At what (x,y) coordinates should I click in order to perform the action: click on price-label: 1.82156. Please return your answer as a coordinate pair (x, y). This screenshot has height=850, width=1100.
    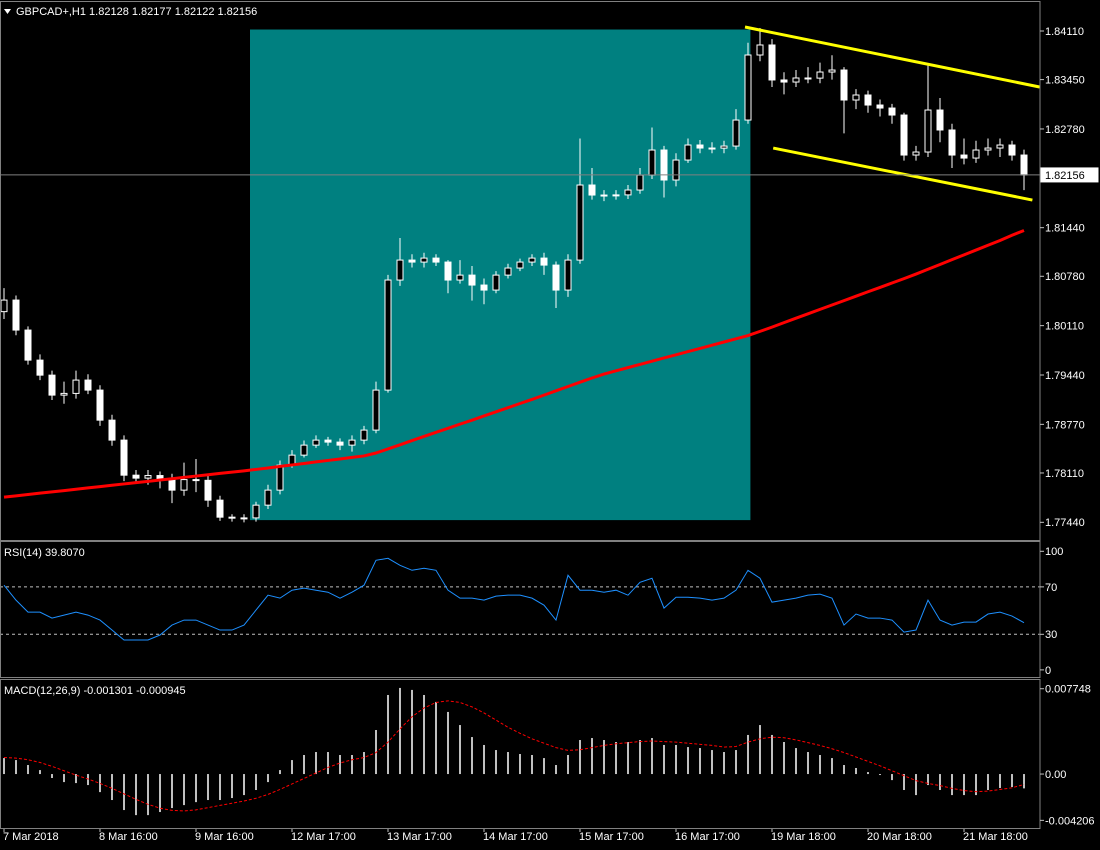
    Looking at the image, I should click on (1065, 176).